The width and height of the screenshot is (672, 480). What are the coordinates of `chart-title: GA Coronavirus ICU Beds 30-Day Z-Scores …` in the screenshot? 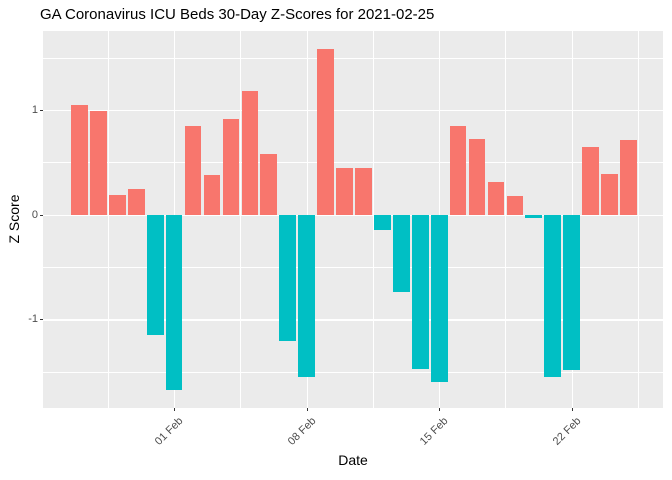 It's located at (237, 14).